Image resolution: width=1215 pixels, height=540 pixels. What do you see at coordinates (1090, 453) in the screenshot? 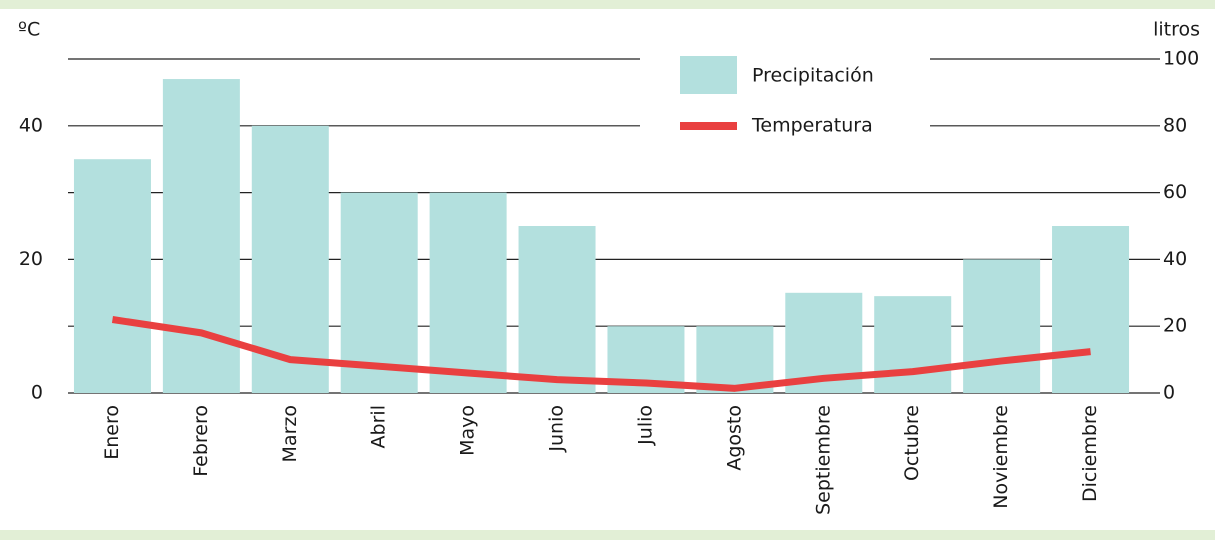
I see `x-tick-label: Diciembre` at bounding box center [1090, 453].